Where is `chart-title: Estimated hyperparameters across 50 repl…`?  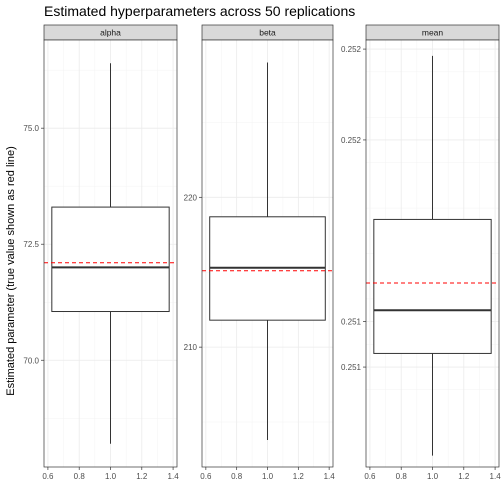
chart-title: Estimated hyperparameters across 50 repl… is located at coordinates (199, 11).